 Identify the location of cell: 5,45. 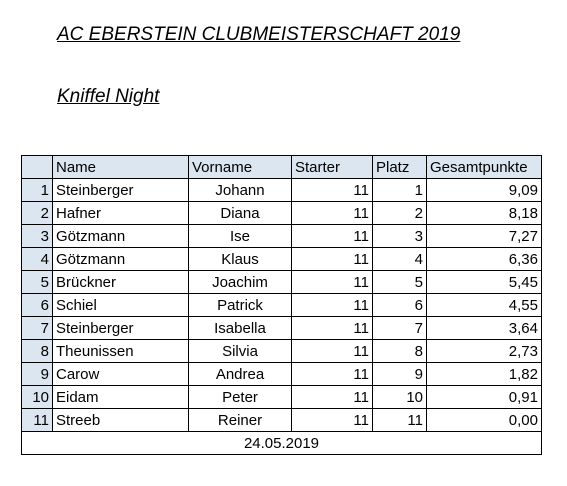
(484, 282).